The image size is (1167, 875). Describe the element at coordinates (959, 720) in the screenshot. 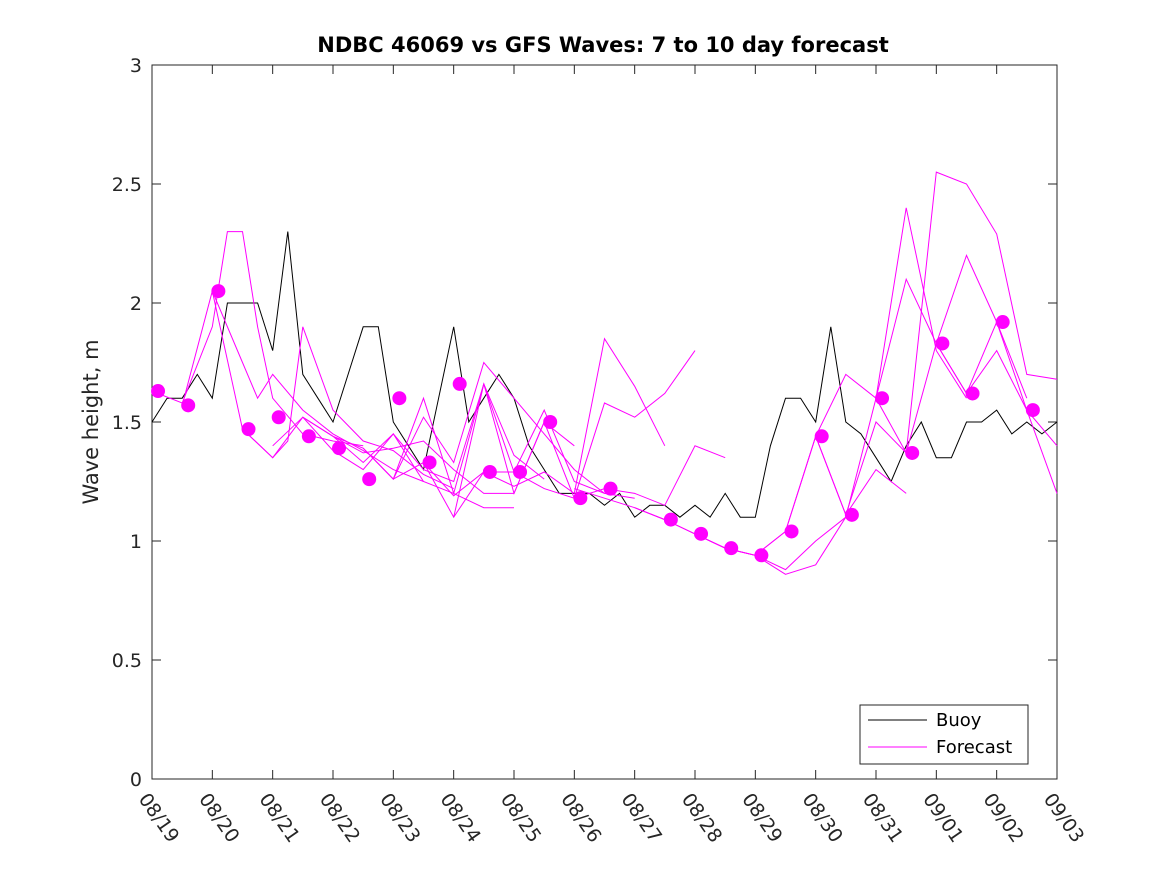

I see `legend-buoy-label: Buoy` at that location.